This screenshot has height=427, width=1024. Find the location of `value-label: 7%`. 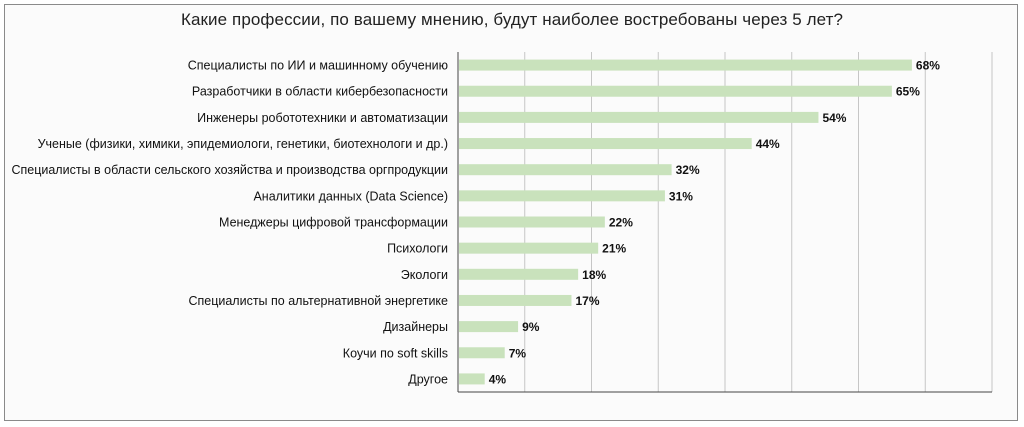

value-label: 7% is located at coordinates (518, 353).